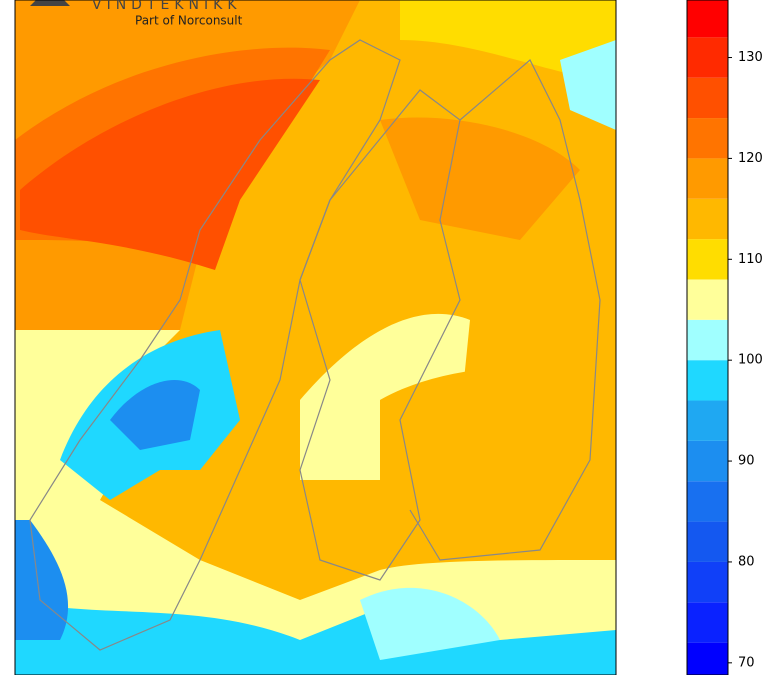 The image size is (774, 679). I want to click on colorbar-tick-label: 130, so click(750, 57).